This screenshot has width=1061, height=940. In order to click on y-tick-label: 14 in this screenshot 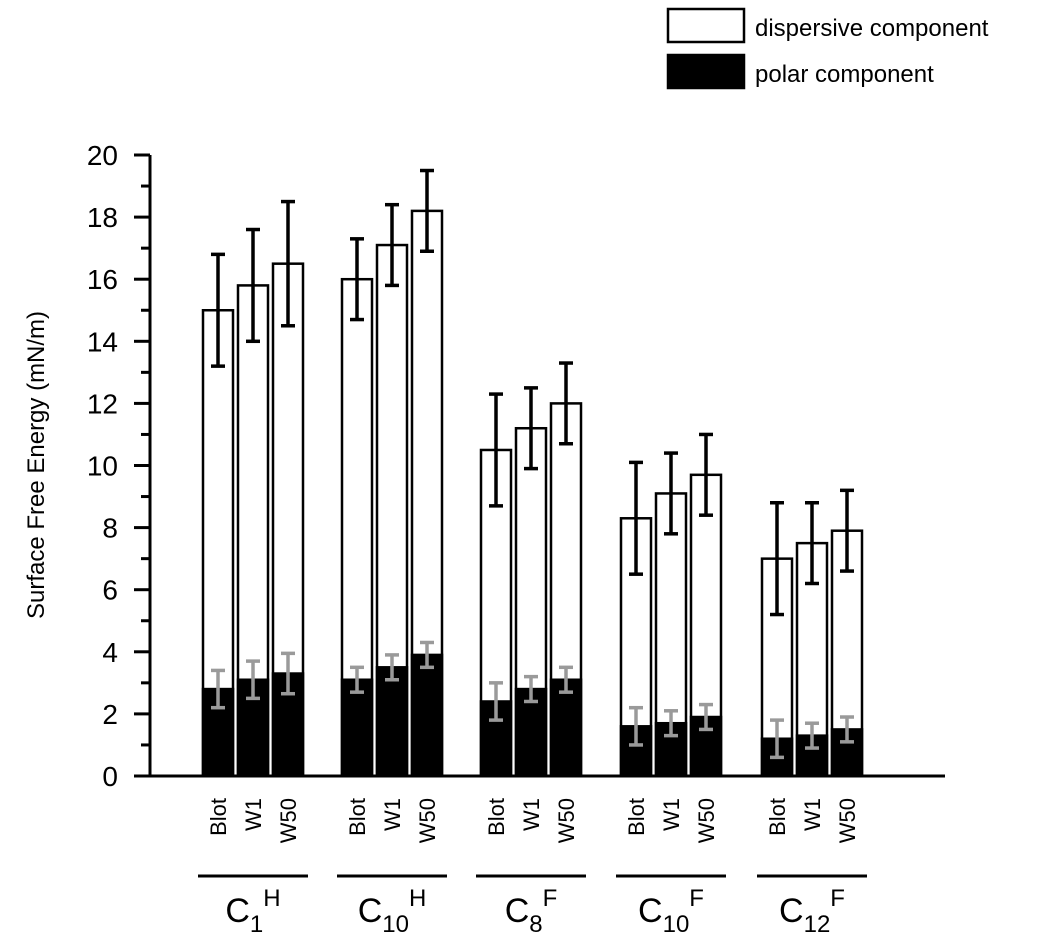, I will do `click(102, 341)`.